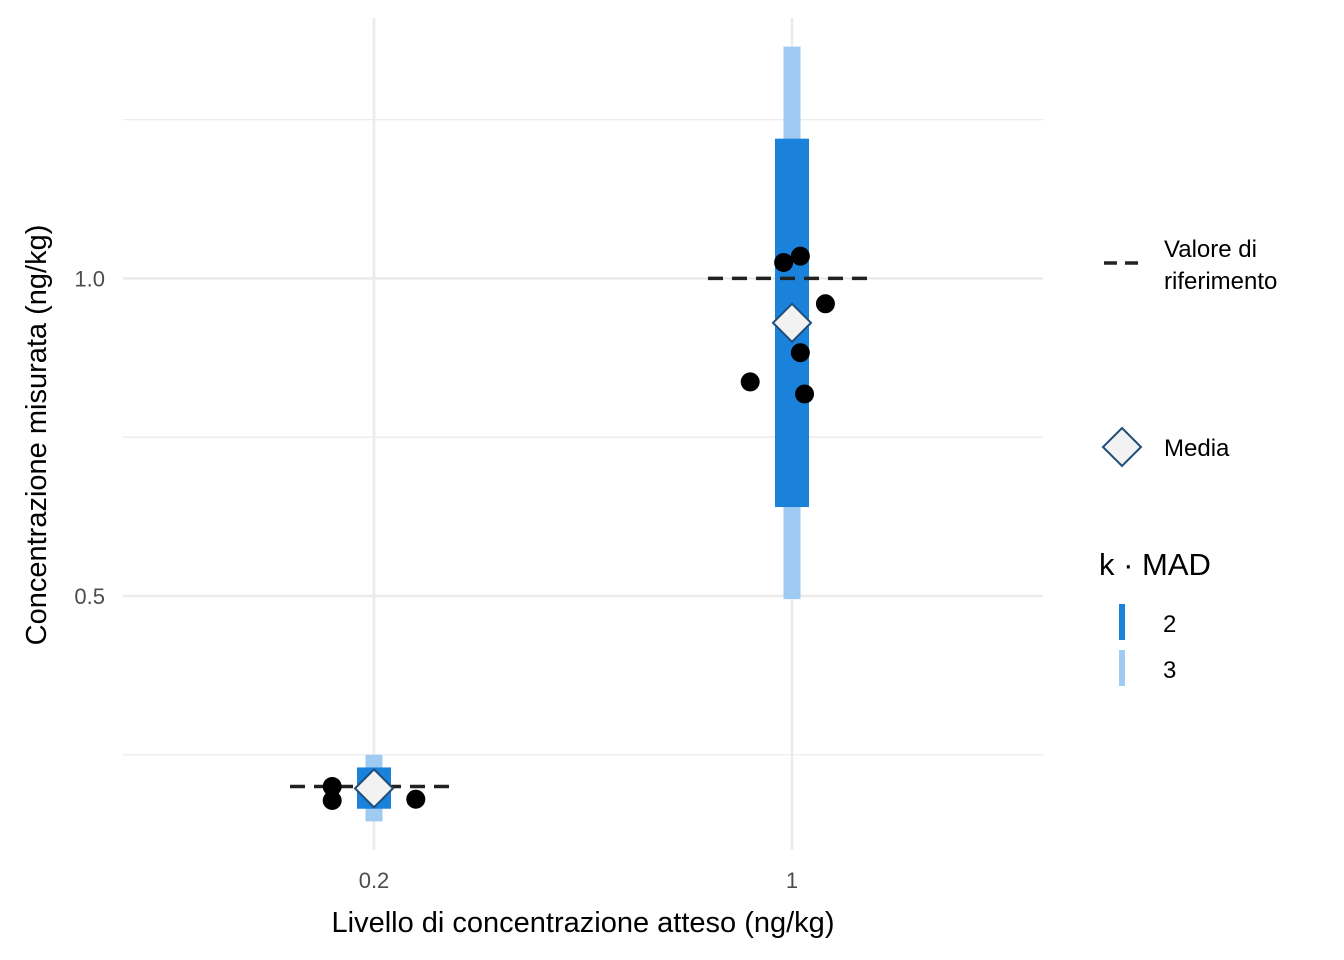 Image resolution: width=1344 pixels, height=960 pixels. I want to click on y-tick-label-1: 1.0, so click(89, 278).